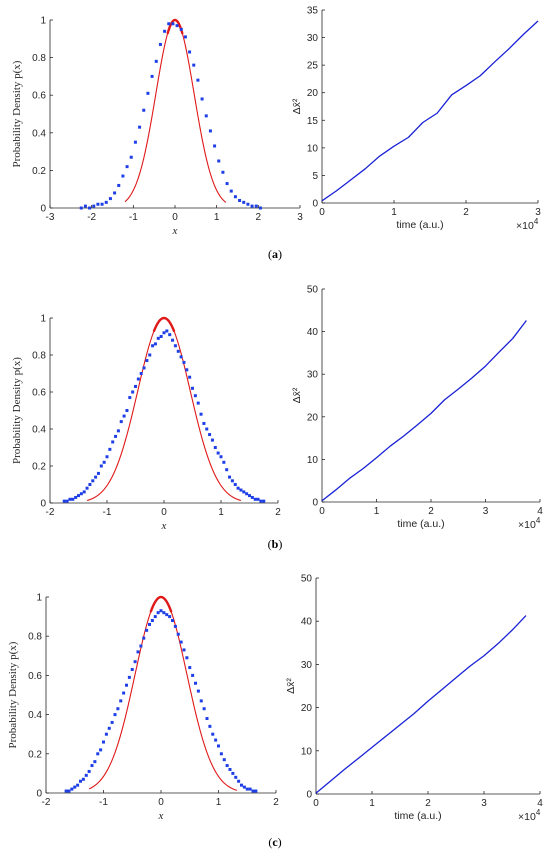 The height and width of the screenshot is (857, 550). Describe the element at coordinates (315, 204) in the screenshot. I see `msd-a-y-tick-label: 0` at that location.